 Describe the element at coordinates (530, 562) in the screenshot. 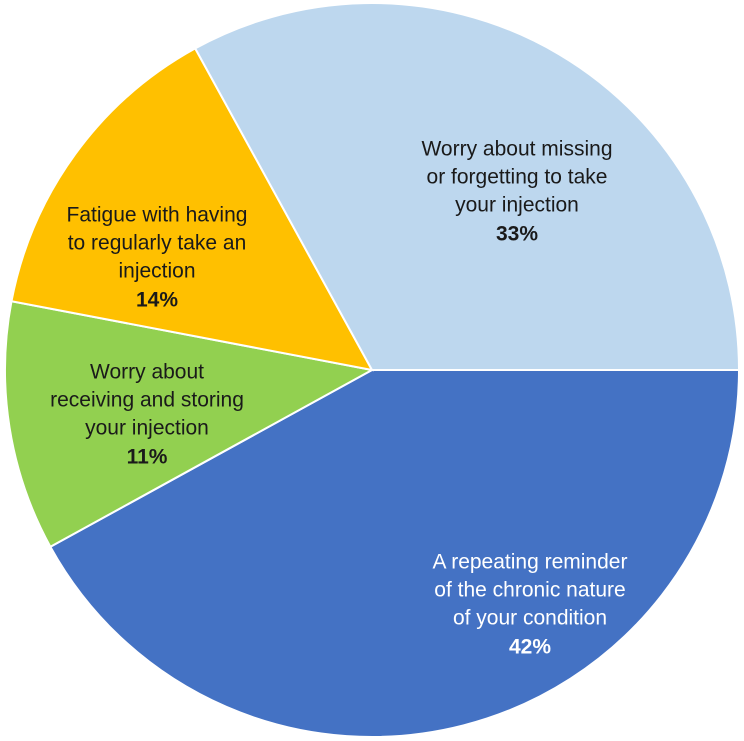

I see `slice-label: A repeating reminder` at that location.